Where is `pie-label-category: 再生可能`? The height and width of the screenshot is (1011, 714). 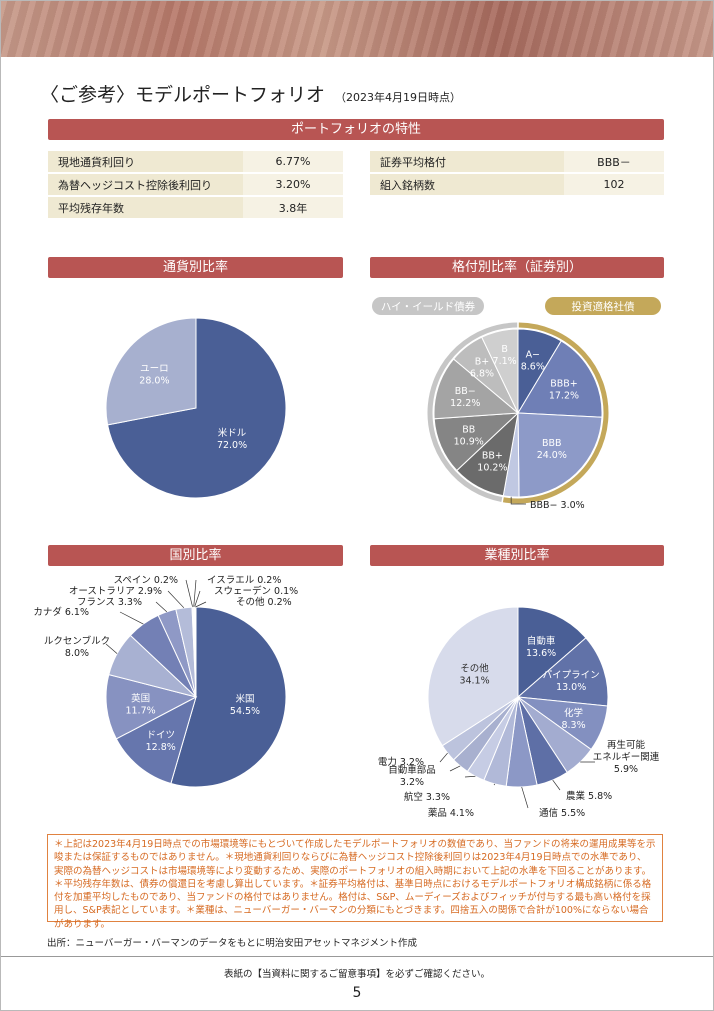 pie-label-category: 再生可能 is located at coordinates (626, 745).